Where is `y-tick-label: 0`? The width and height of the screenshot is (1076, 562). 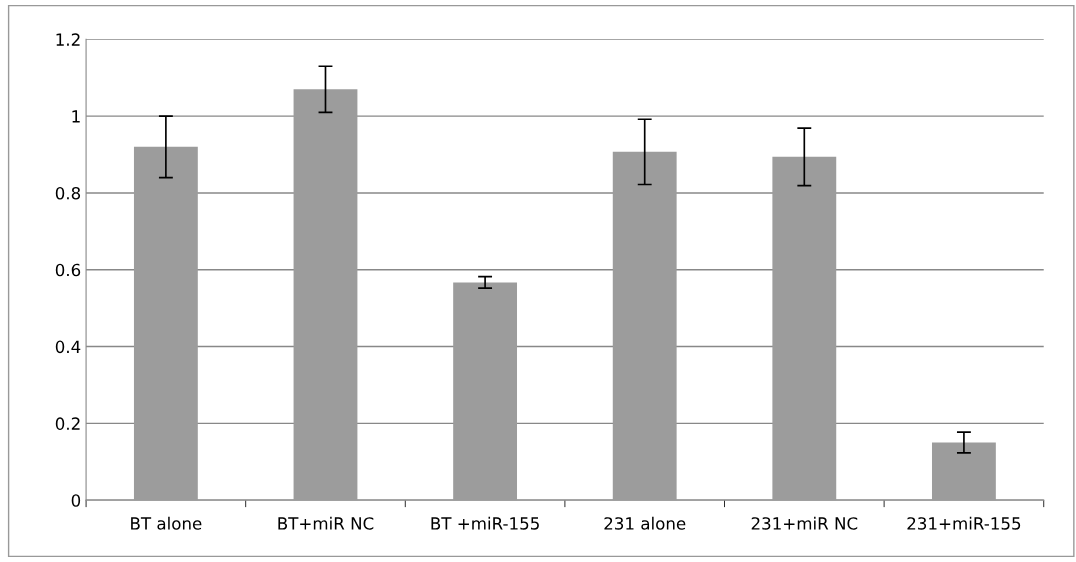 y-tick-label: 0 is located at coordinates (76, 500).